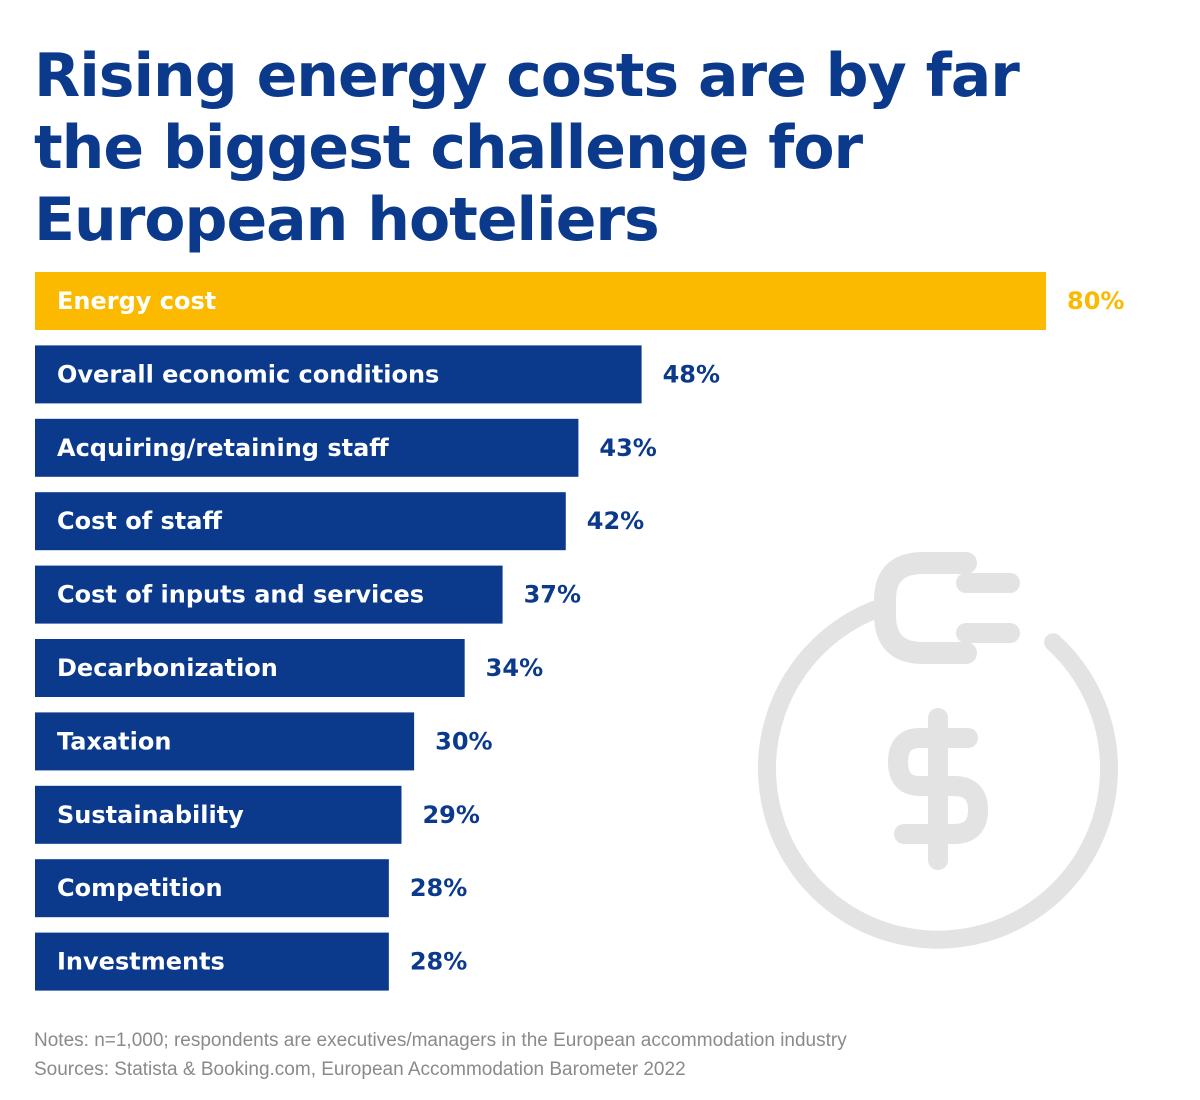  I want to click on bar-cost-of-staff, so click(300, 521).